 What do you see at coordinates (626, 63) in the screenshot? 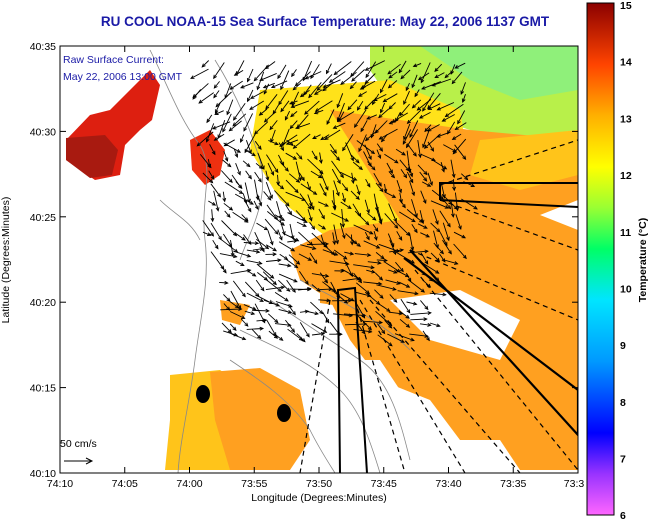
I see `colorbar-tick-label: 14` at bounding box center [626, 63].